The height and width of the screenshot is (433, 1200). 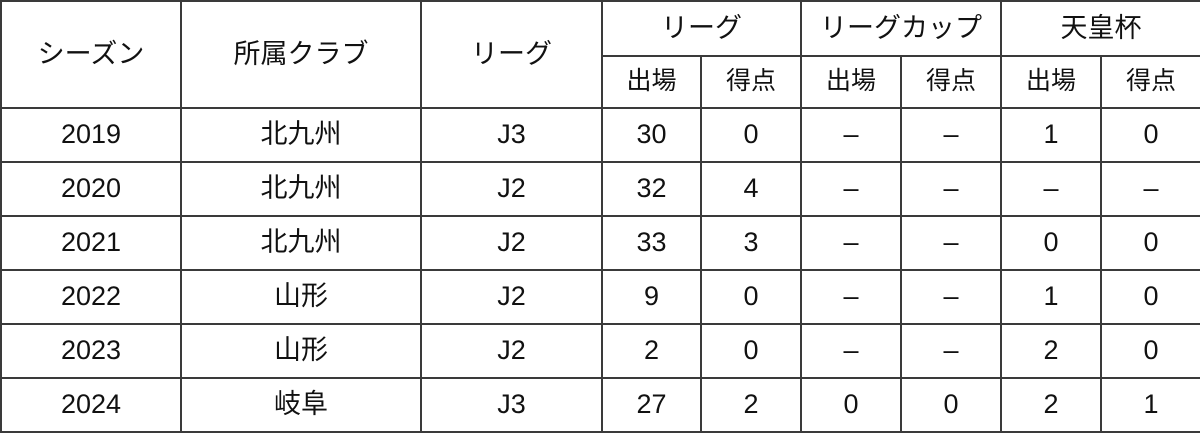 I want to click on column-header-club: 所属クラブ, so click(x=301, y=54).